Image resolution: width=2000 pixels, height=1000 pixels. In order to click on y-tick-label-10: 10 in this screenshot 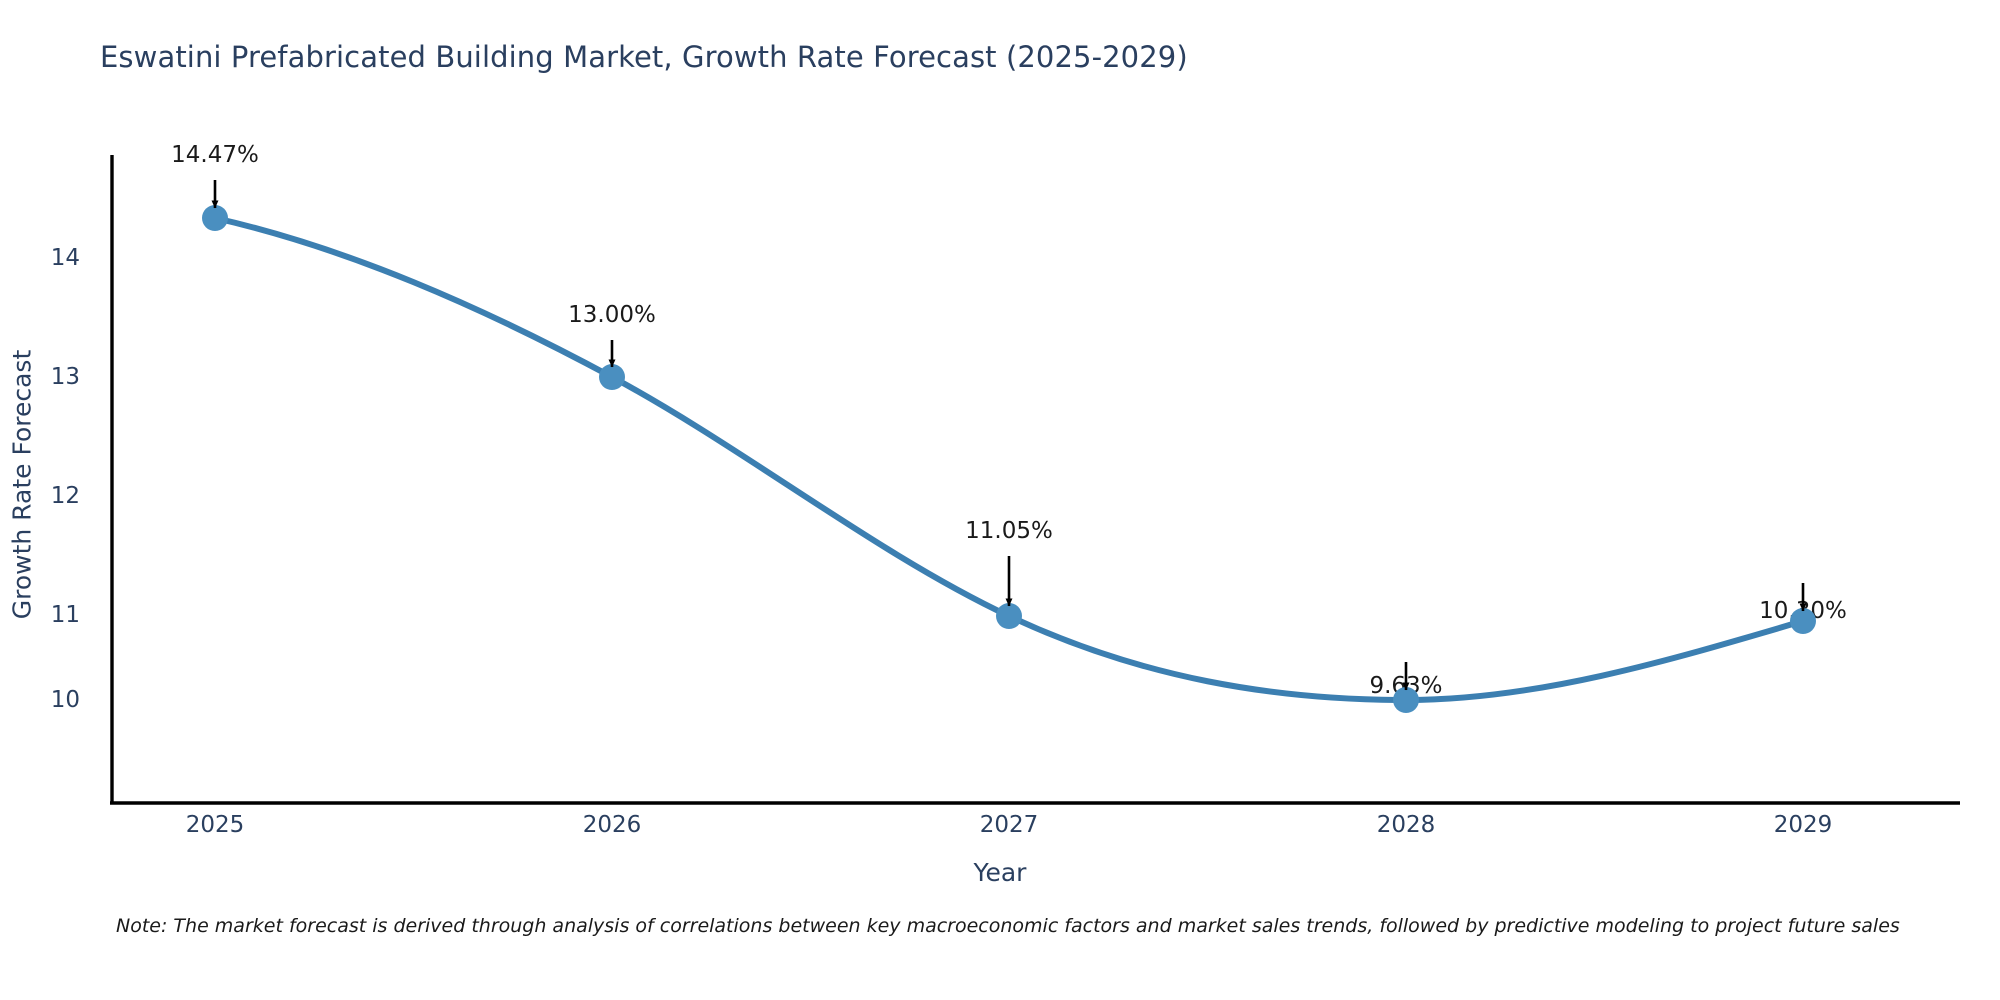, I will do `click(65, 700)`.